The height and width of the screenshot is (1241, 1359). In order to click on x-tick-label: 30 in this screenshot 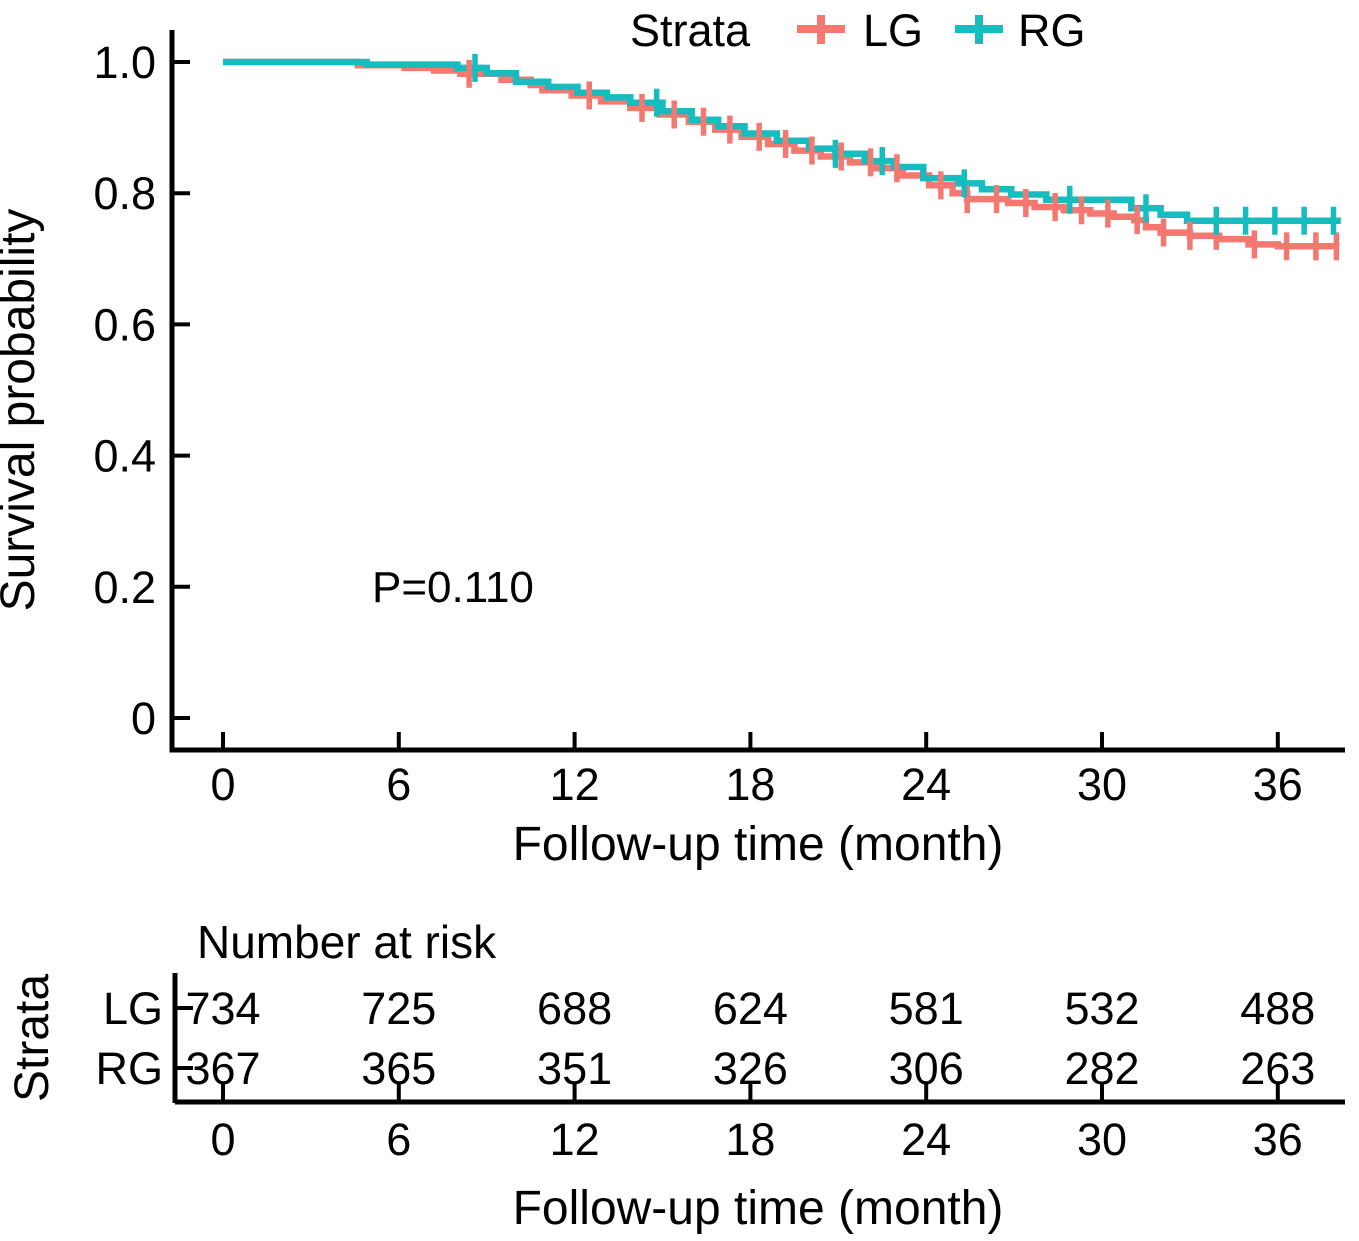, I will do `click(1102, 784)`.